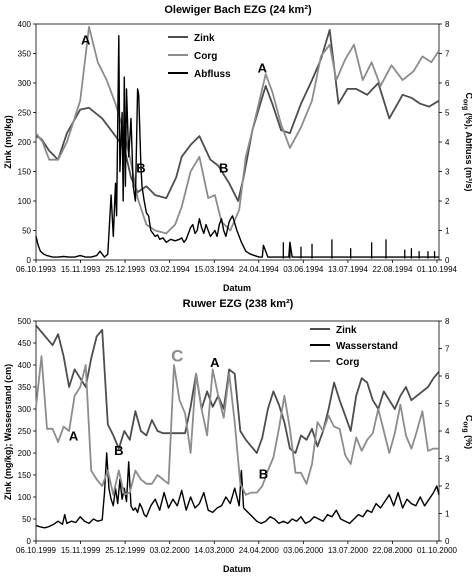 The image size is (472, 580). I want to click on x-tick-label: 03.06.2000, so click(303, 550).